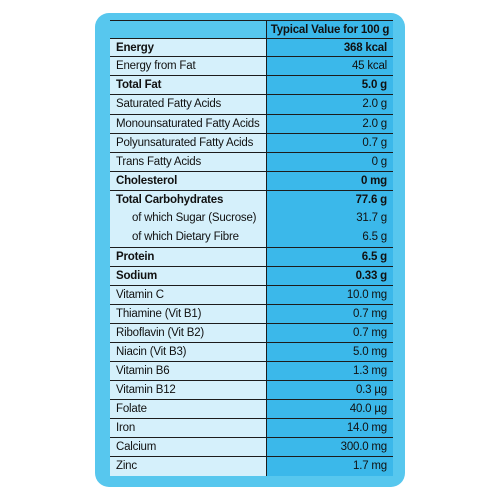  Describe the element at coordinates (329, 389) in the screenshot. I see `nutrient-value: 0.3 µg` at that location.